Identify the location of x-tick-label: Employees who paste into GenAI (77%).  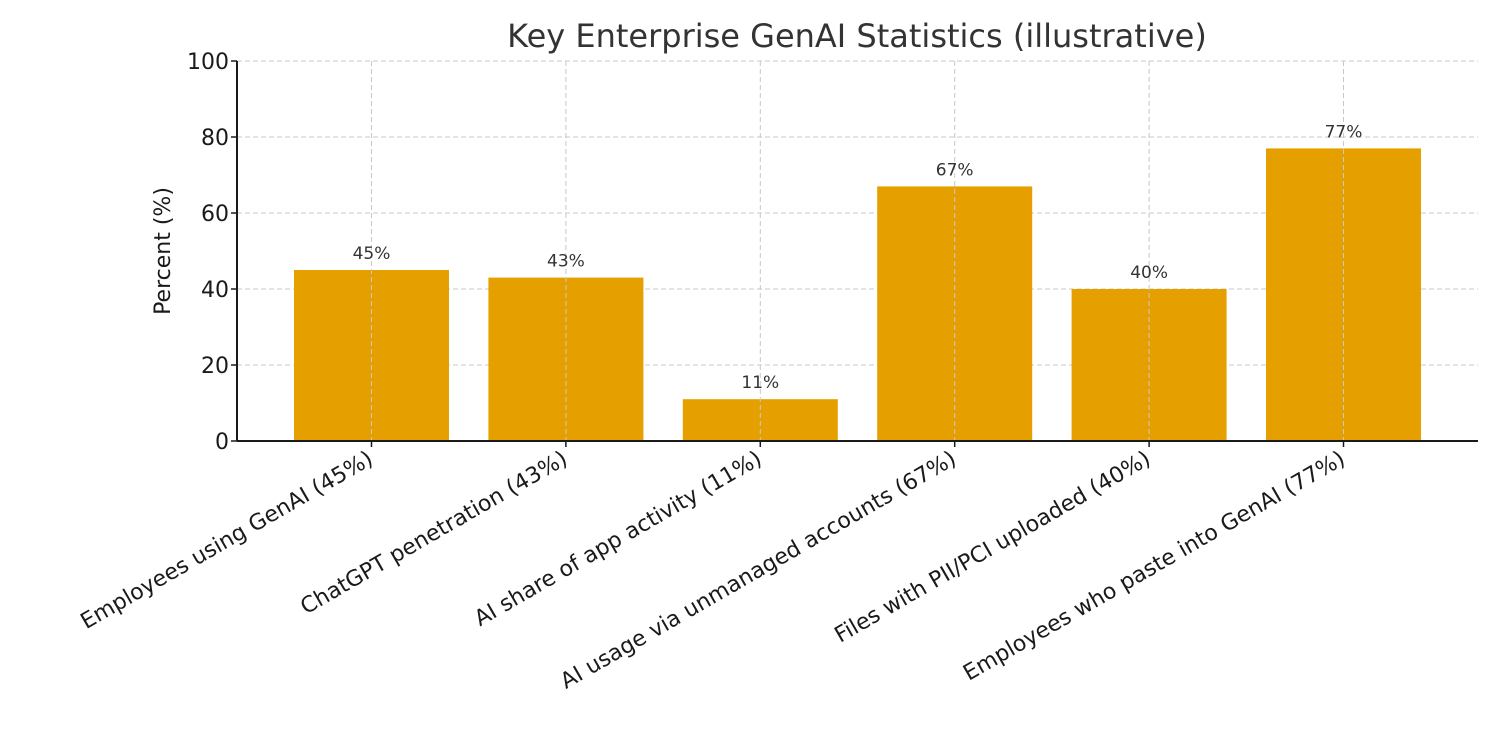
(1154, 567).